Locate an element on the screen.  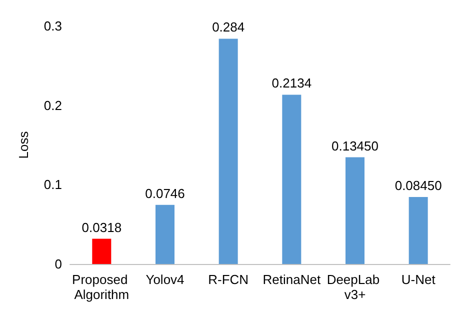
data-label: 0.13450 is located at coordinates (355, 146).